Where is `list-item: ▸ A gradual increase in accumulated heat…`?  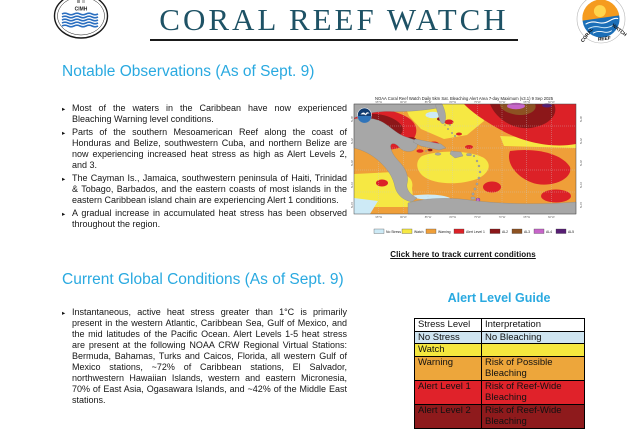
list-item: ▸ A gradual increase in accumulated heat… is located at coordinates (204, 218).